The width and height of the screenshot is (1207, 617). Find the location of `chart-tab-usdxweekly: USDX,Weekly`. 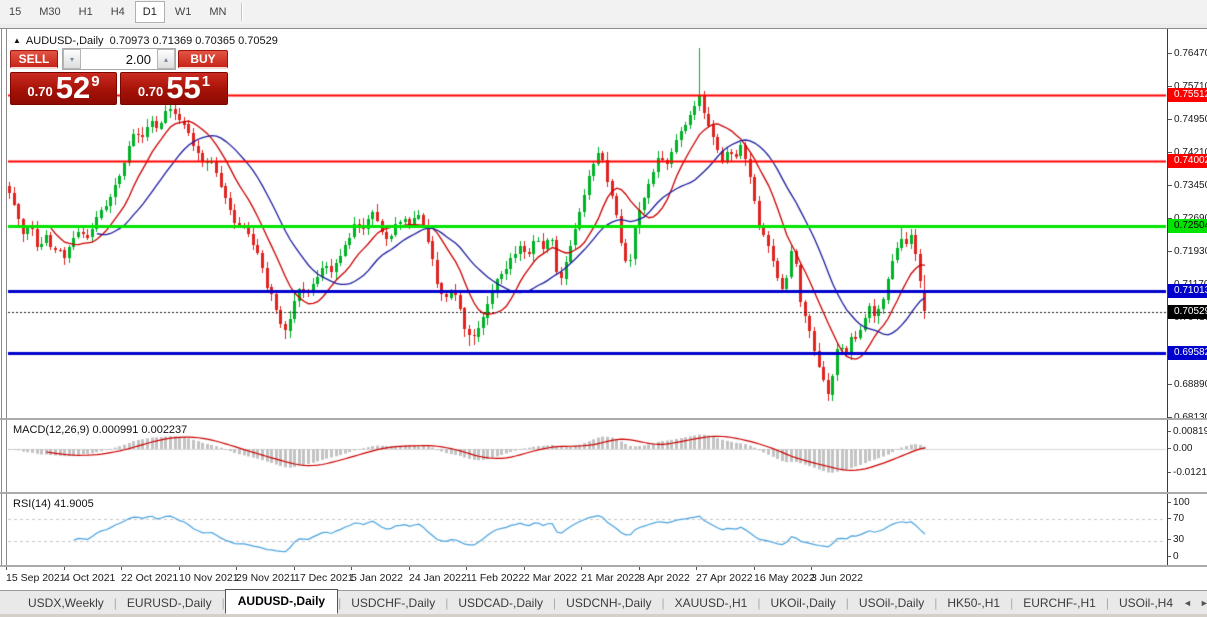

chart-tab-usdxweekly: USDX,Weekly is located at coordinates (66, 602).